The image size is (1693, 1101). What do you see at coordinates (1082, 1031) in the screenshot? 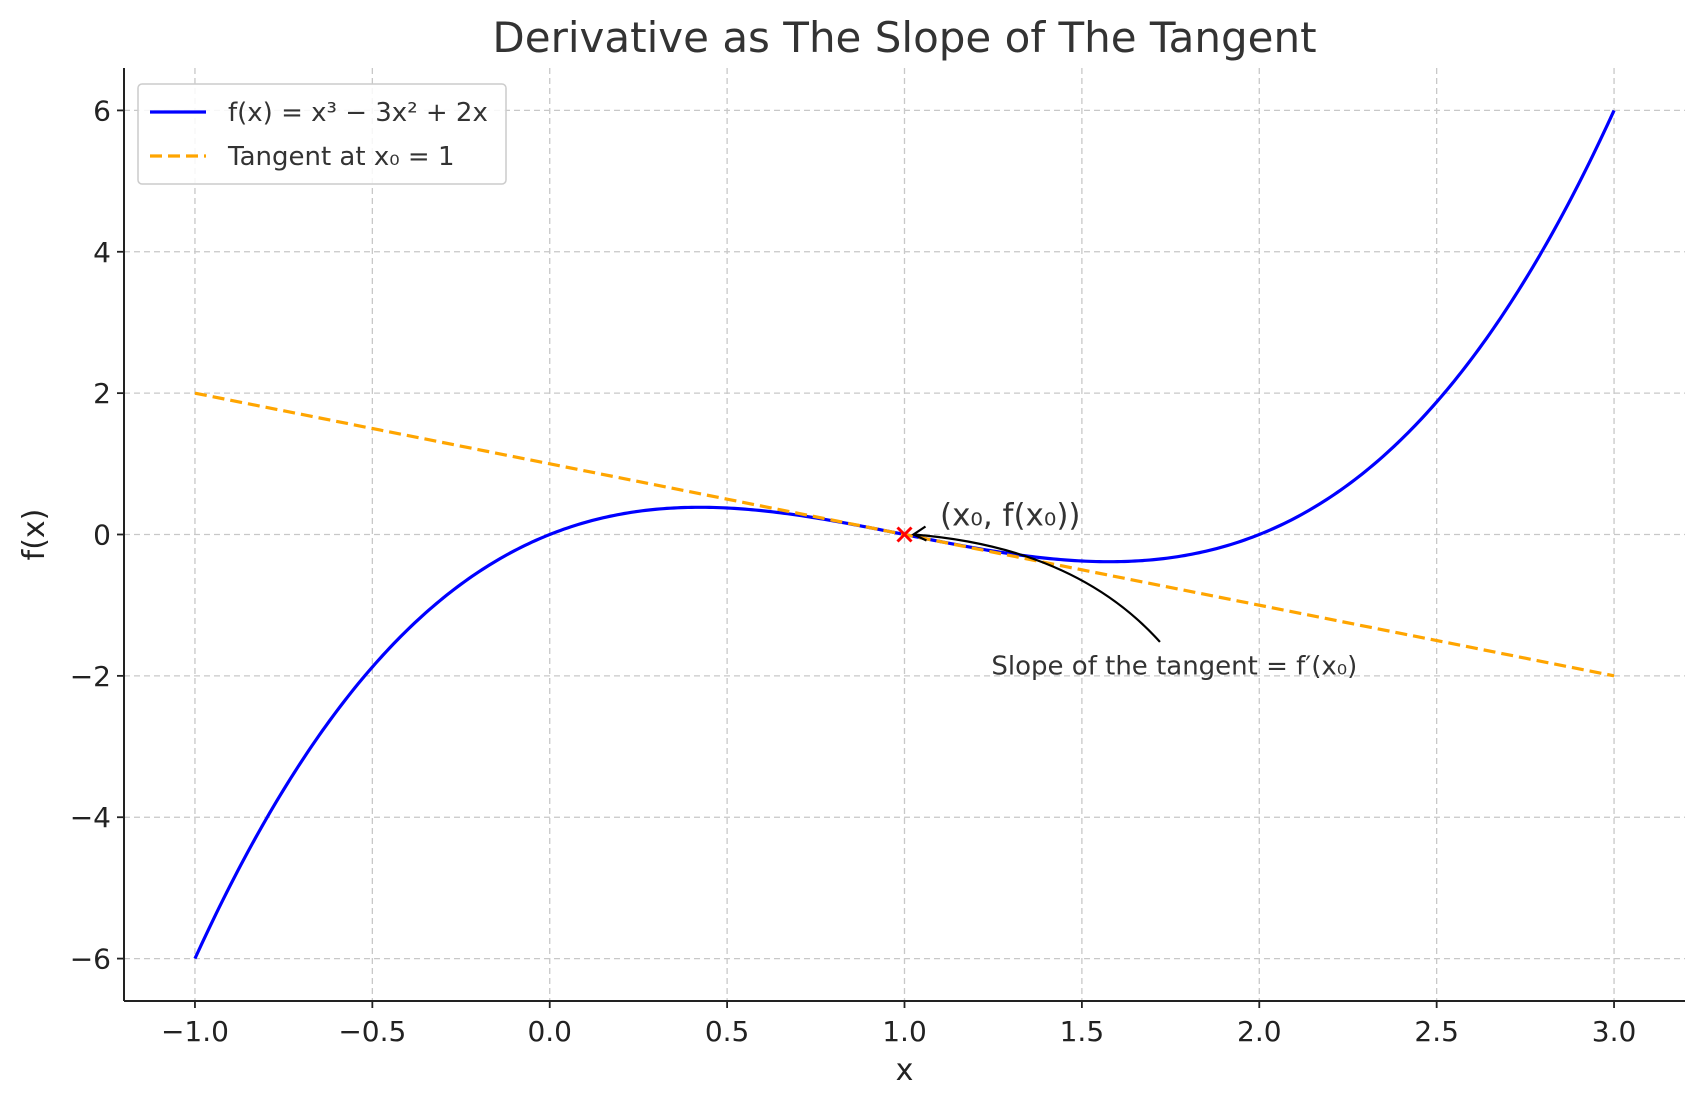
I see `x-tick-label: 1.5` at bounding box center [1082, 1031].